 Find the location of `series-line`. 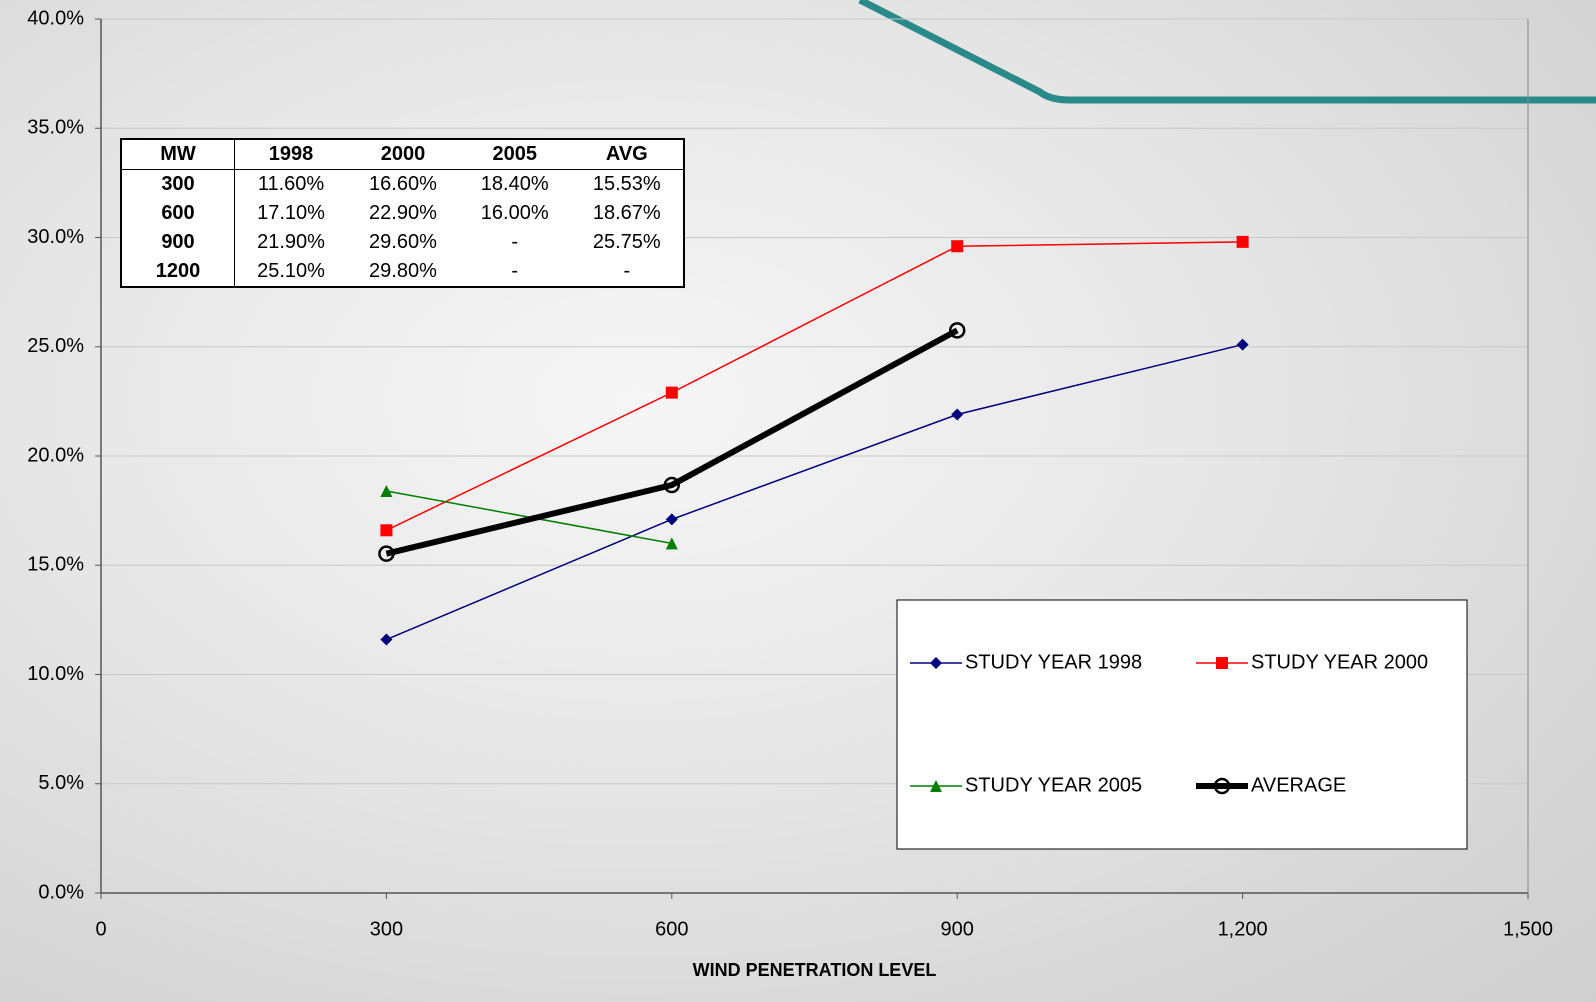

series-line is located at coordinates (672, 442).